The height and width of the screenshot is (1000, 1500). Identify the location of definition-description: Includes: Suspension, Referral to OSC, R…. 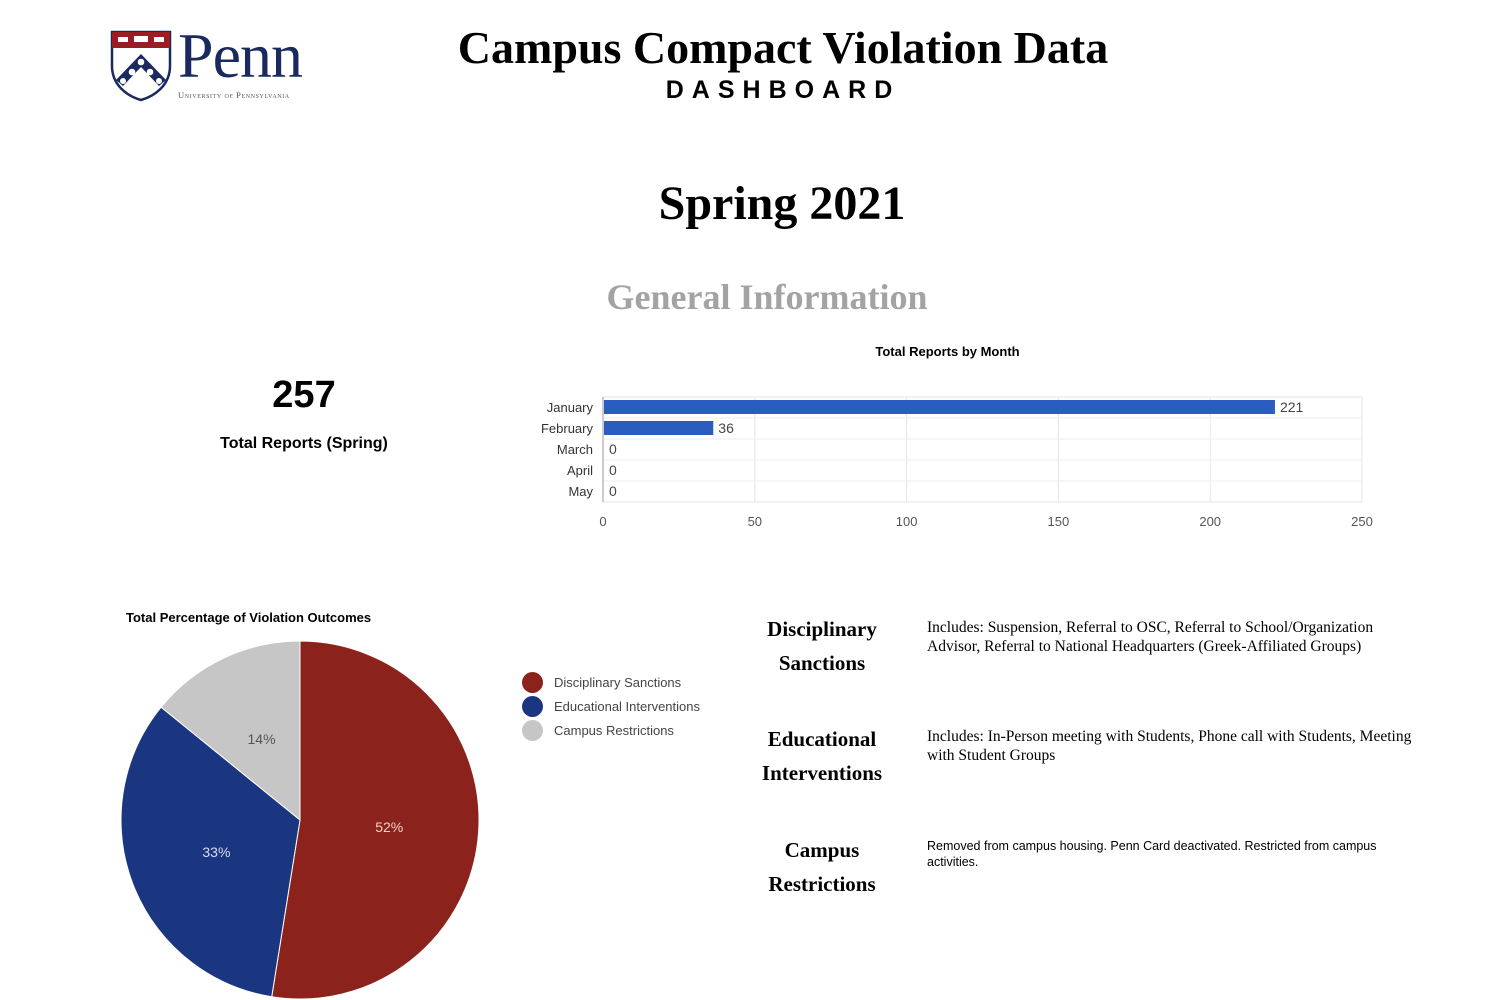
(1150, 637).